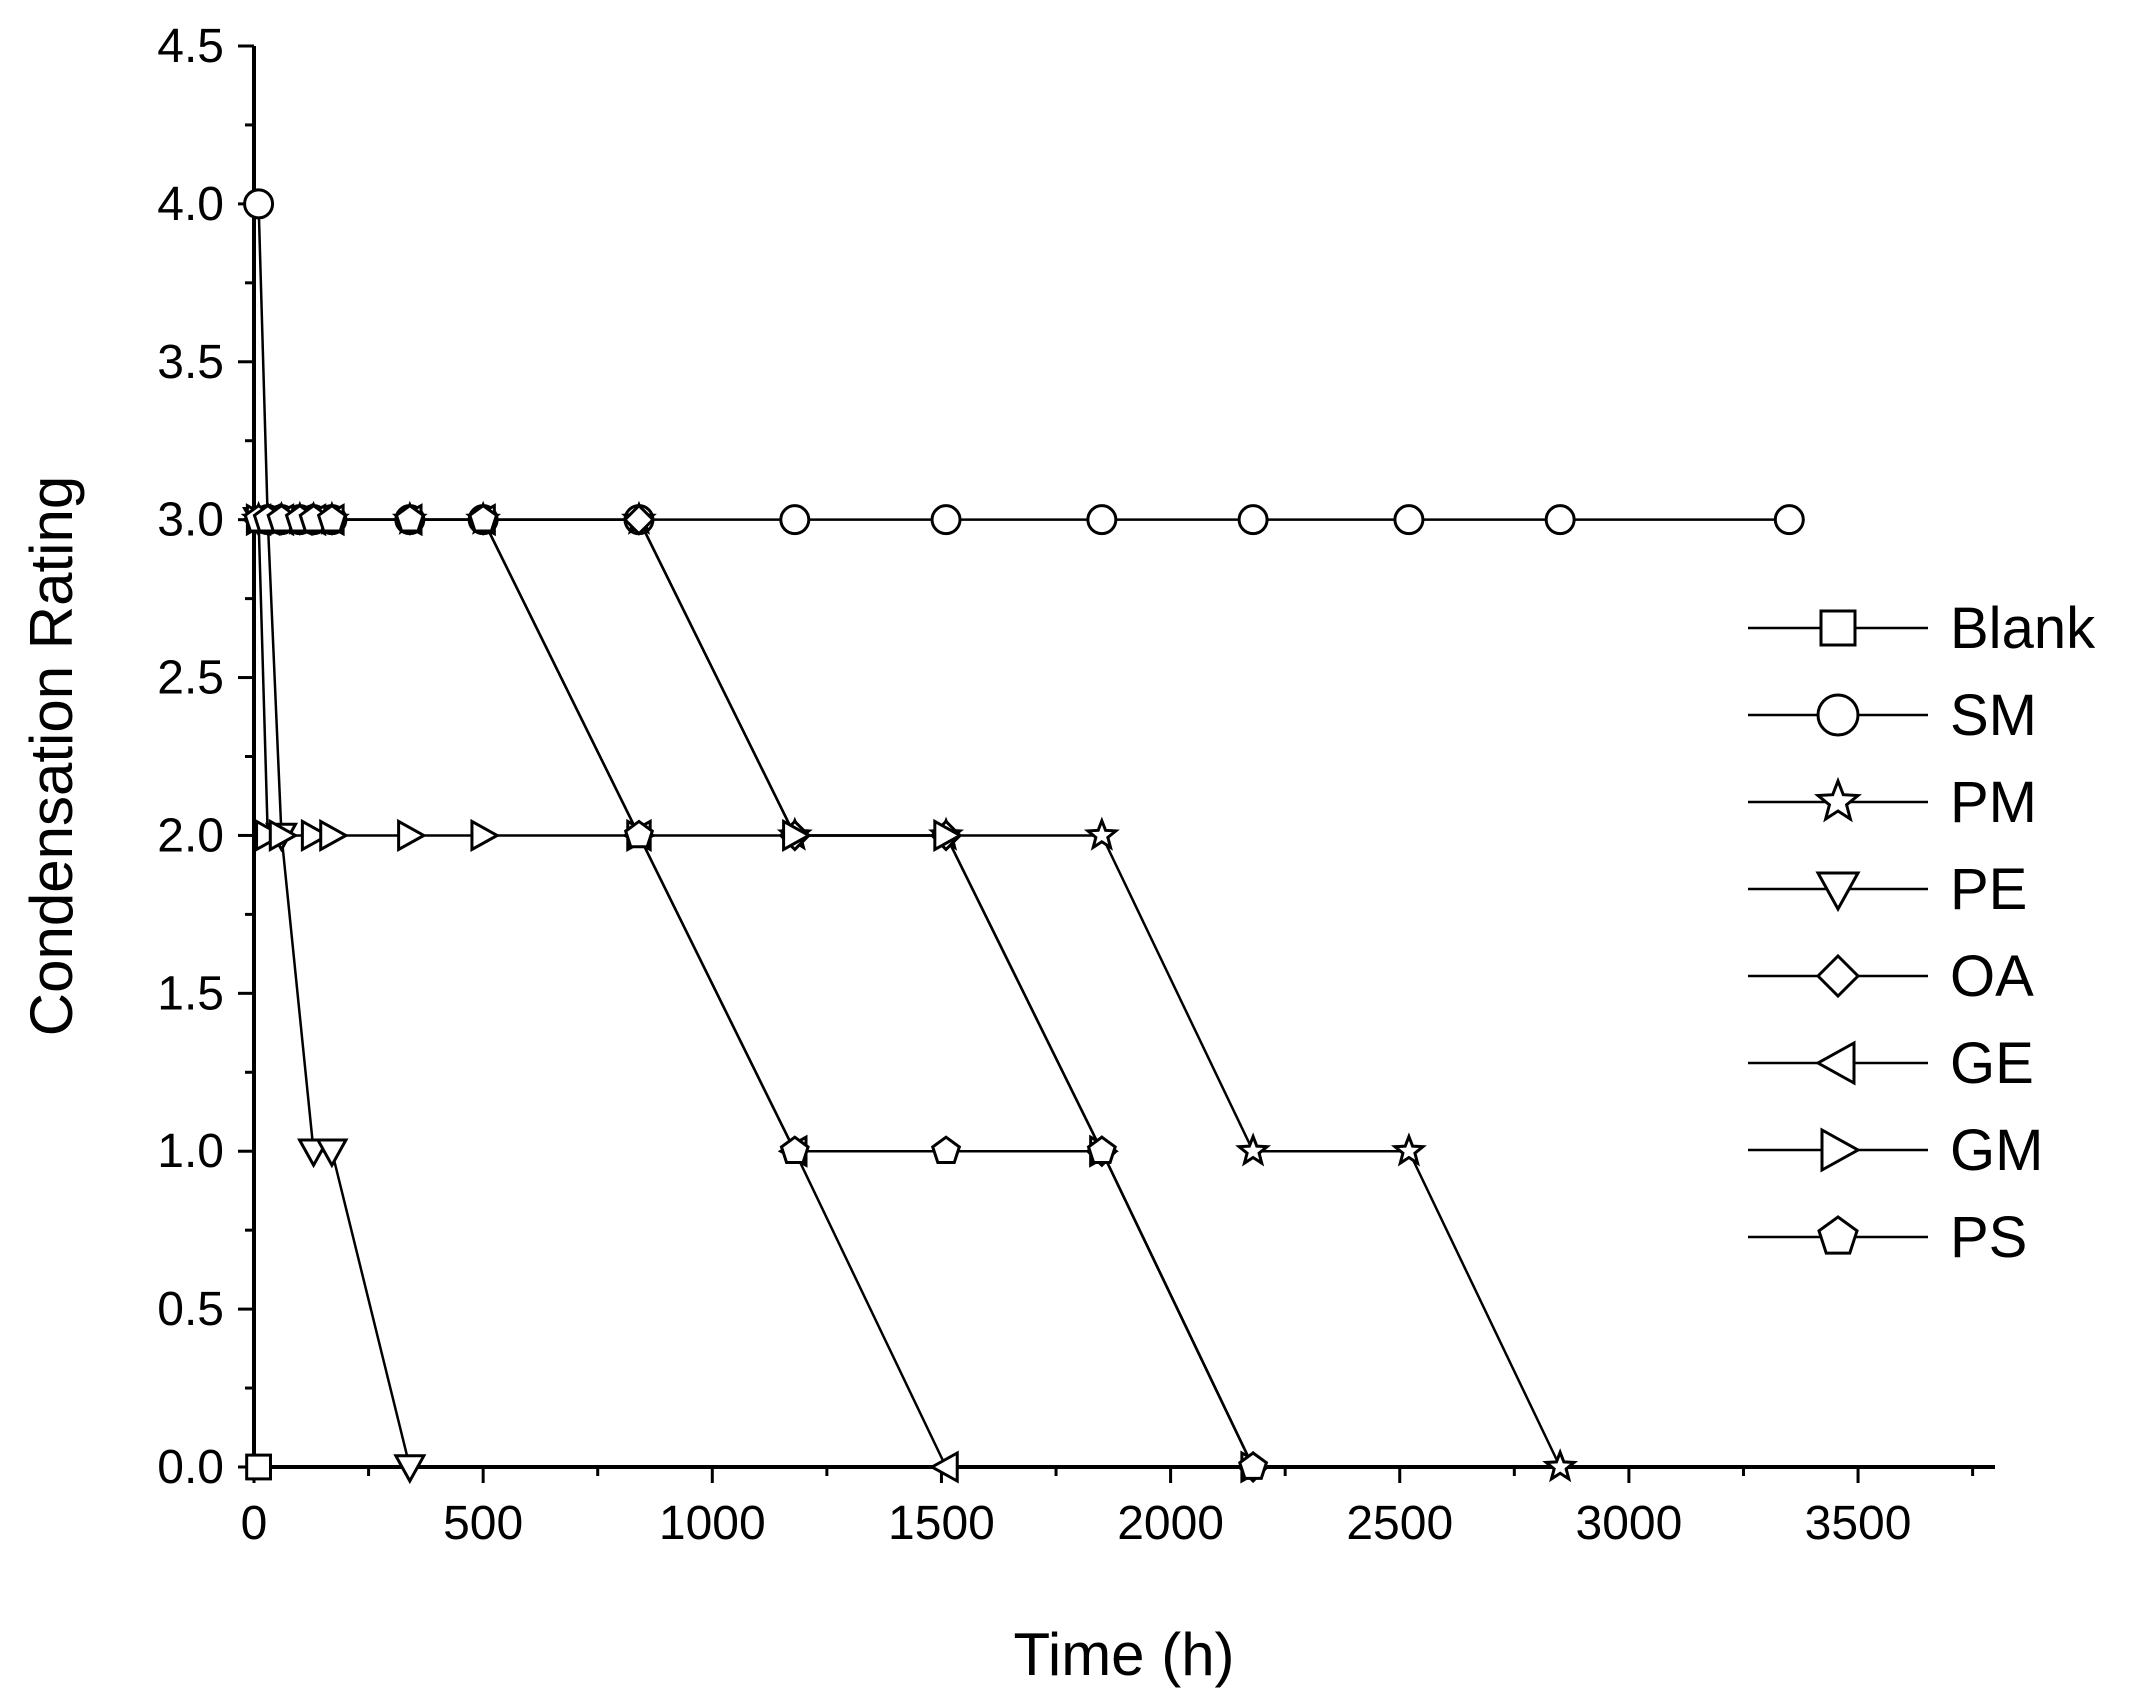 This screenshot has width=2134, height=1703. What do you see at coordinates (258, 1467) in the screenshot?
I see `data-point-blank` at bounding box center [258, 1467].